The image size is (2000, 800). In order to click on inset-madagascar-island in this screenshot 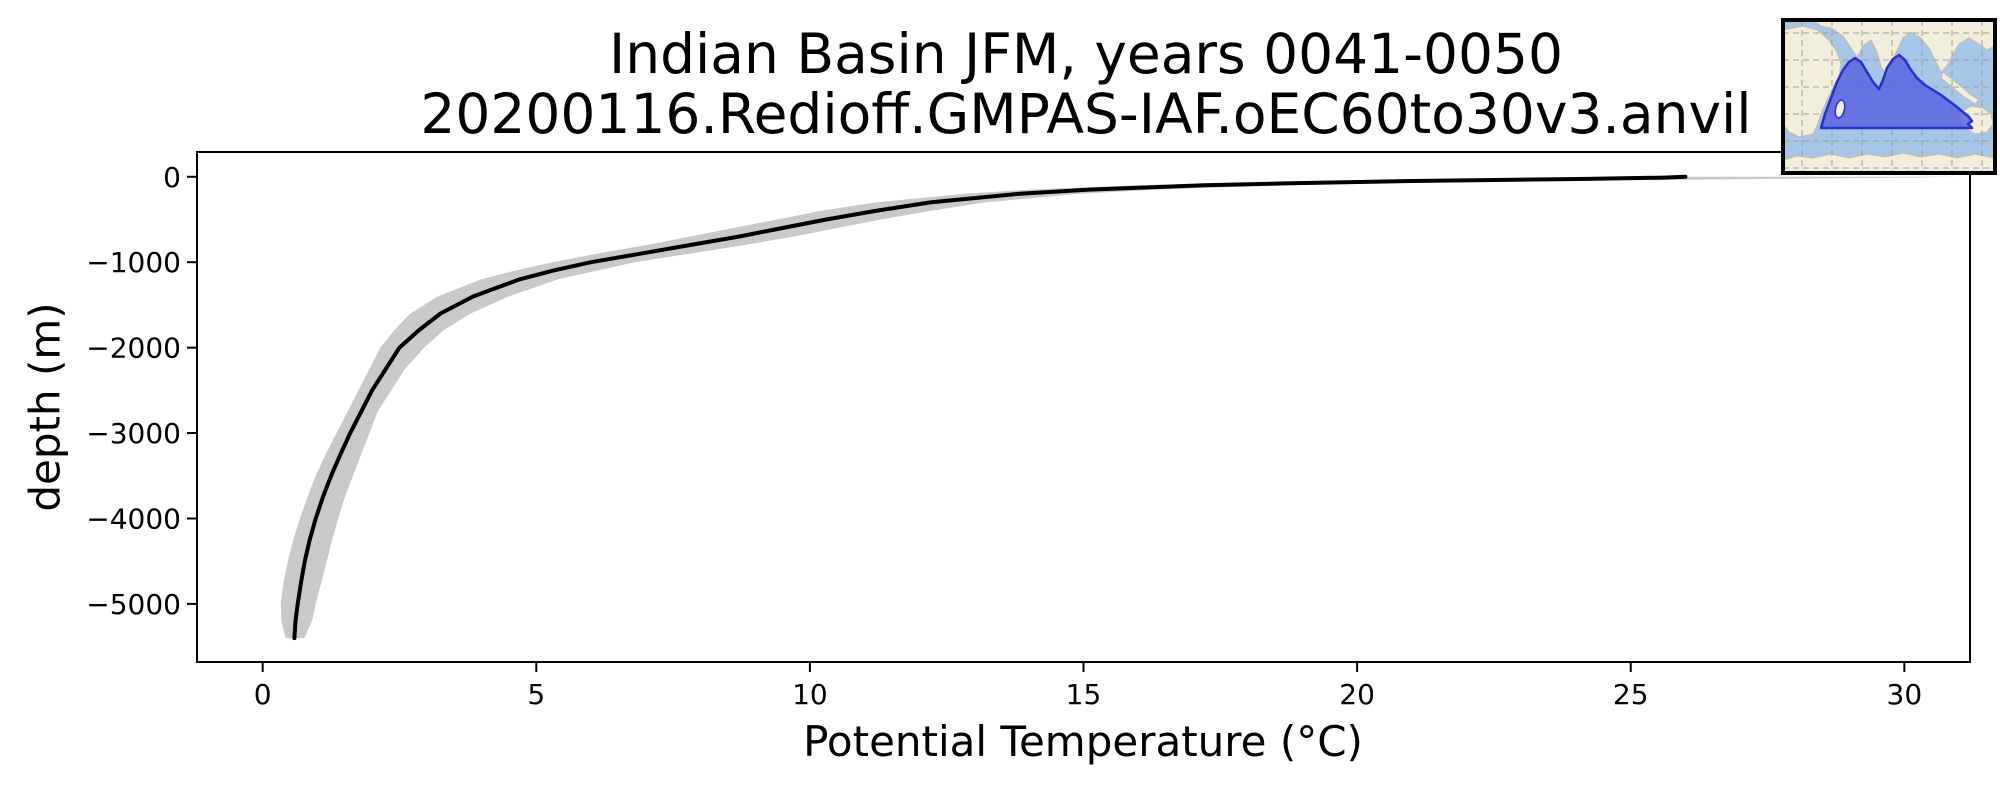, I will do `click(1840, 109)`.